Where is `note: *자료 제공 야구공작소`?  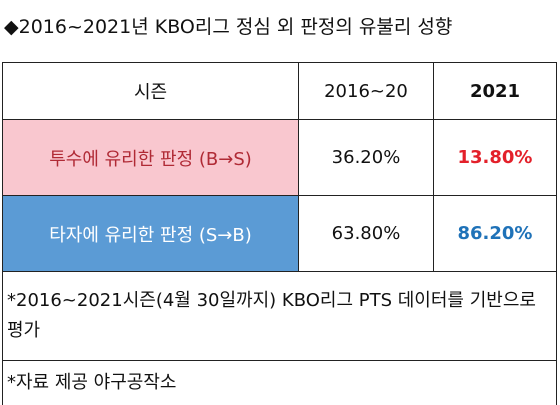 note: *자료 제공 야구공작소 is located at coordinates (280, 383).